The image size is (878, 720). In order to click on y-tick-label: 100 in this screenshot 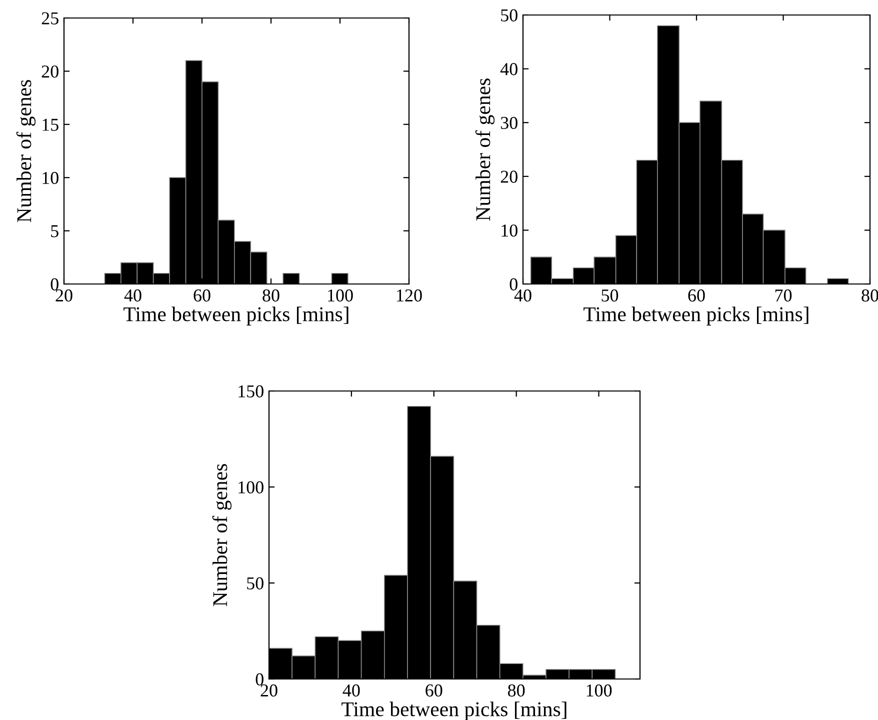, I will do `click(251, 487)`.